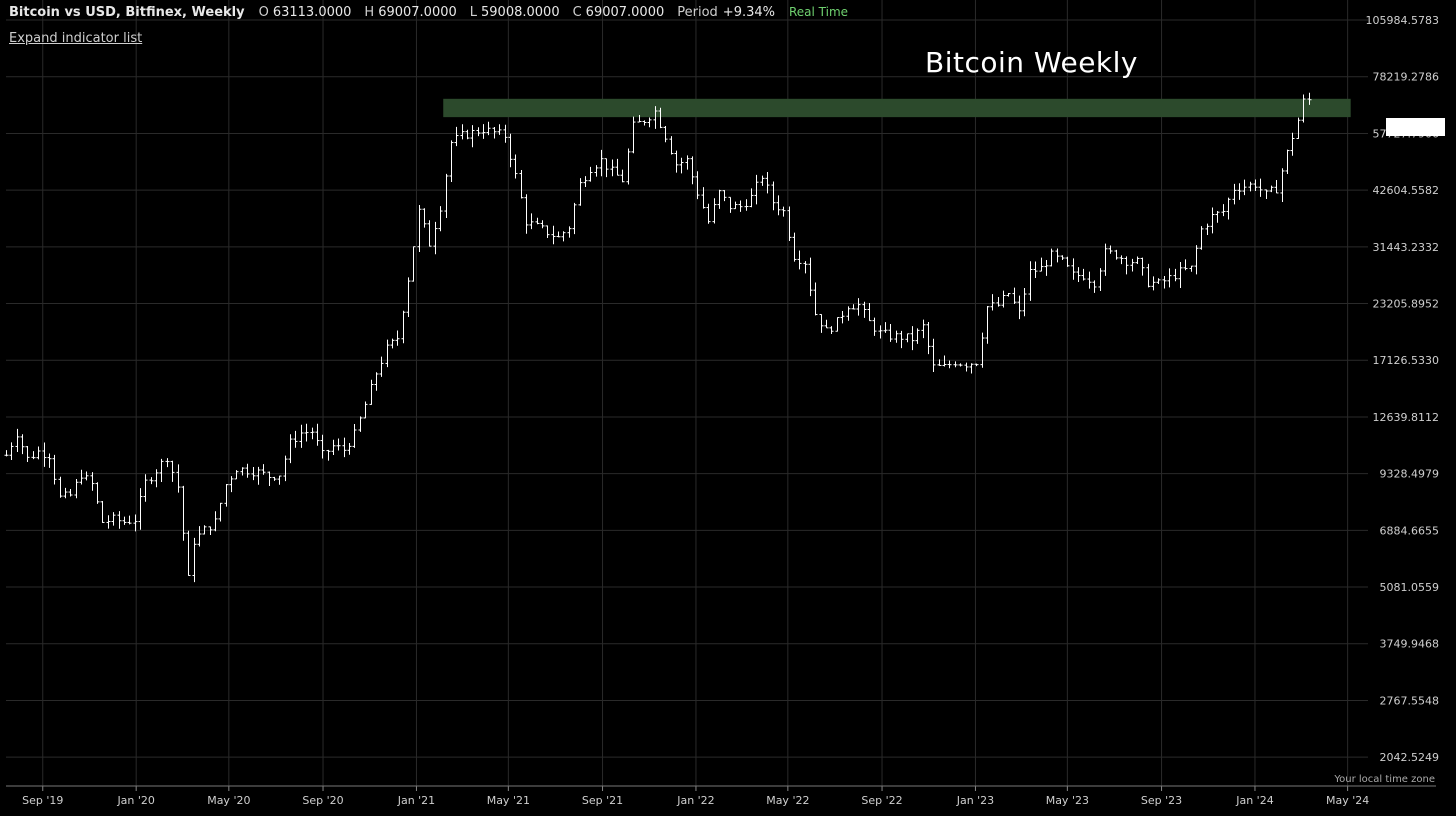 Image resolution: width=1456 pixels, height=816 pixels. Describe the element at coordinates (1031, 62) in the screenshot. I see `chart-annotation: Bitcoin Weekly` at that location.